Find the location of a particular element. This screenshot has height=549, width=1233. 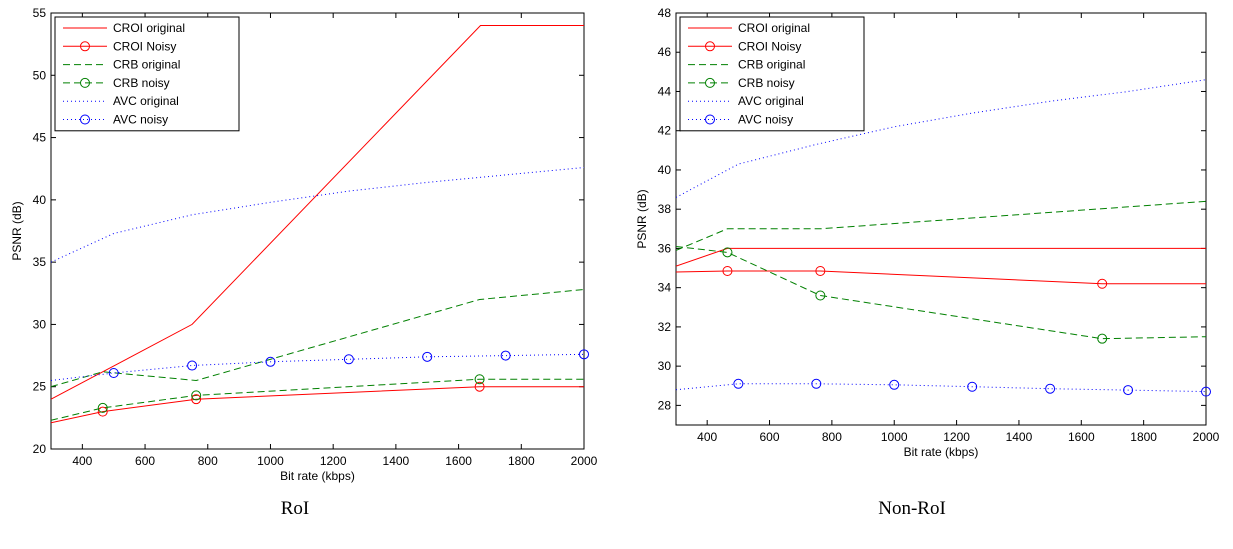

y-tick-label: 44 is located at coordinates (665, 91).